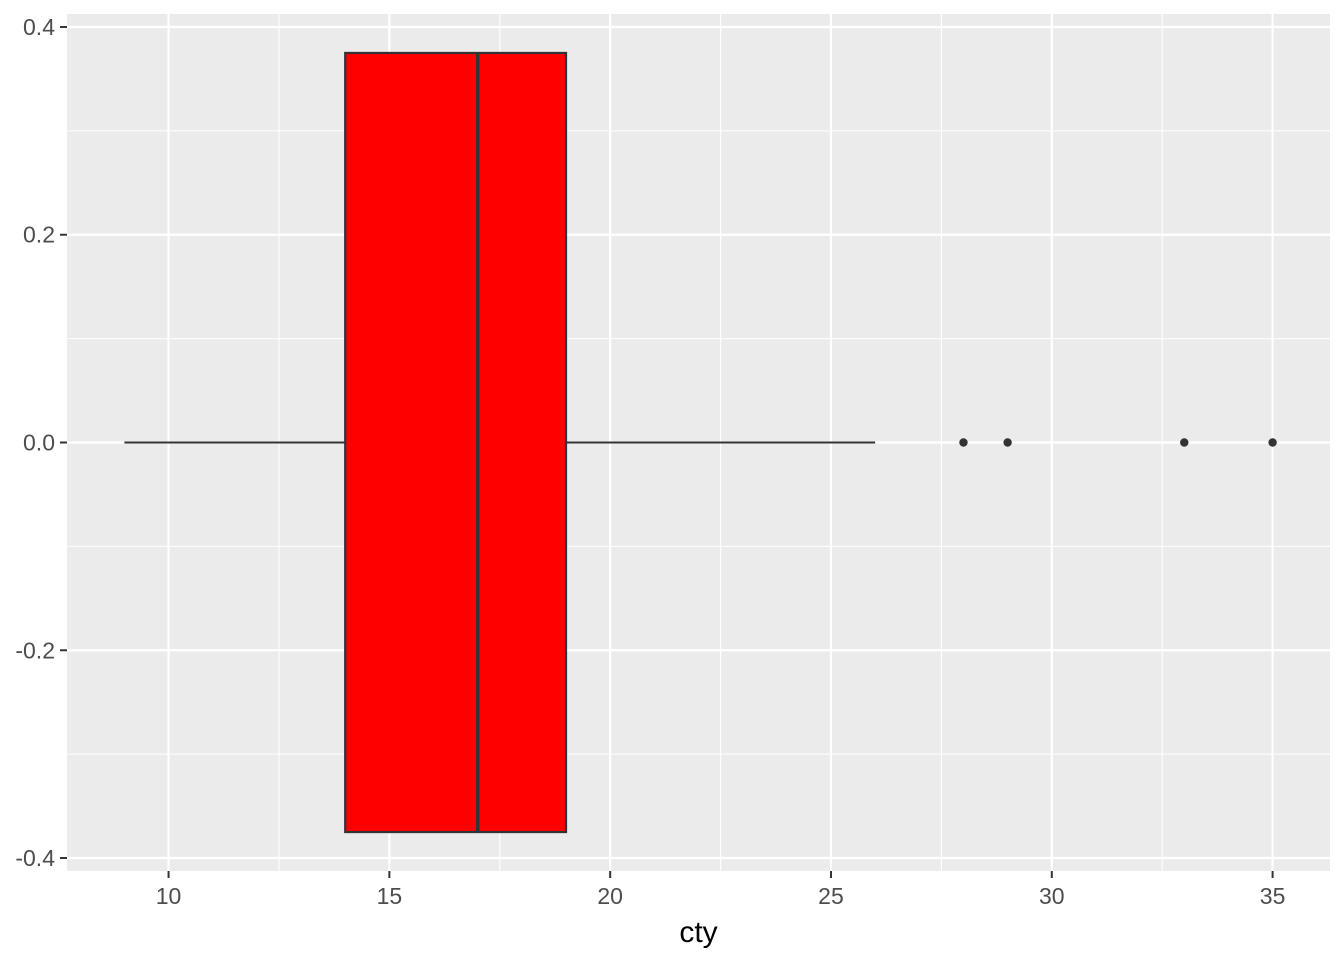 The width and height of the screenshot is (1344, 960). Describe the element at coordinates (698, 932) in the screenshot. I see `x-axis-title: cty` at that location.